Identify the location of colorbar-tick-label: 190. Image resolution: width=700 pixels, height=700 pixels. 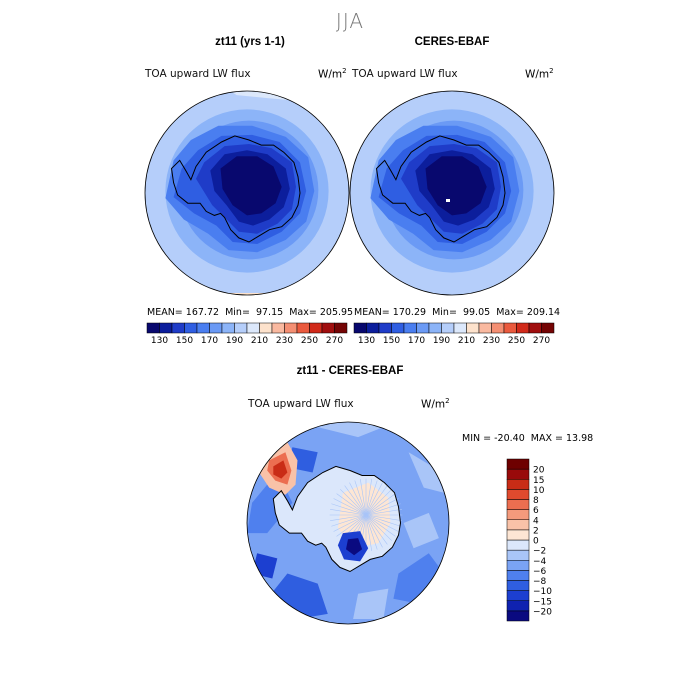
(234, 341).